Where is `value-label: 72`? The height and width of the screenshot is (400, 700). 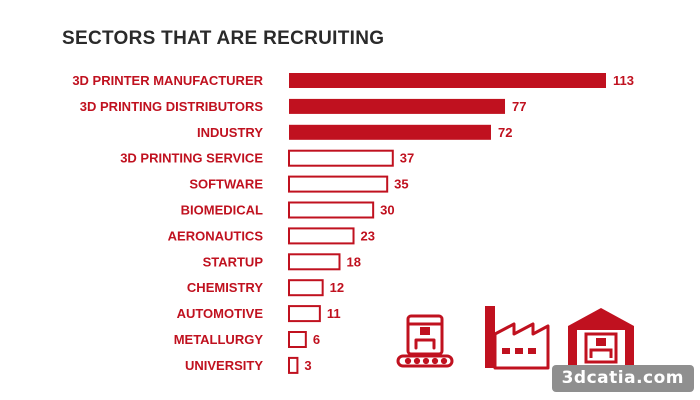
value-label: 72 is located at coordinates (505, 132).